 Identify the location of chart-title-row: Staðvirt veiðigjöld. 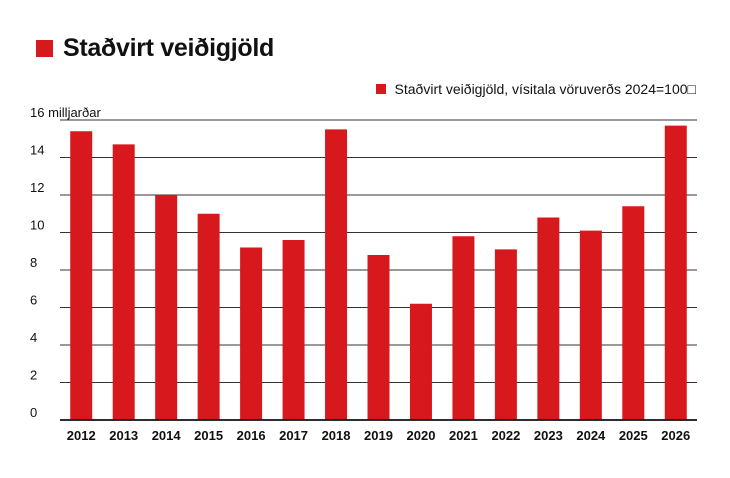
(155, 48).